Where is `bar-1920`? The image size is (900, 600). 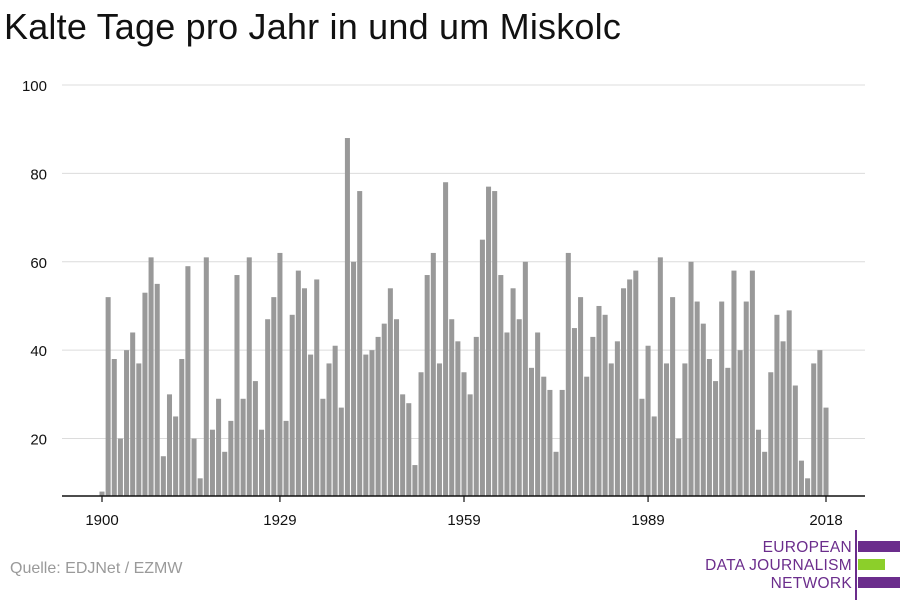 bar-1920 is located at coordinates (225, 473).